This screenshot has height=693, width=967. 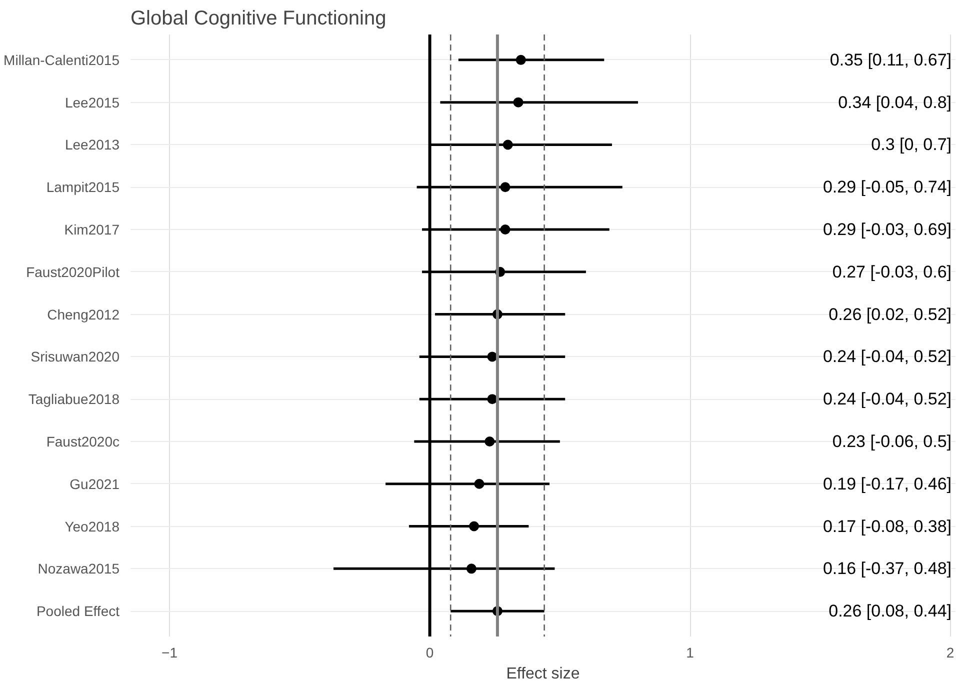 I want to click on y-tick-label: Nozawa2015, so click(x=79, y=568).